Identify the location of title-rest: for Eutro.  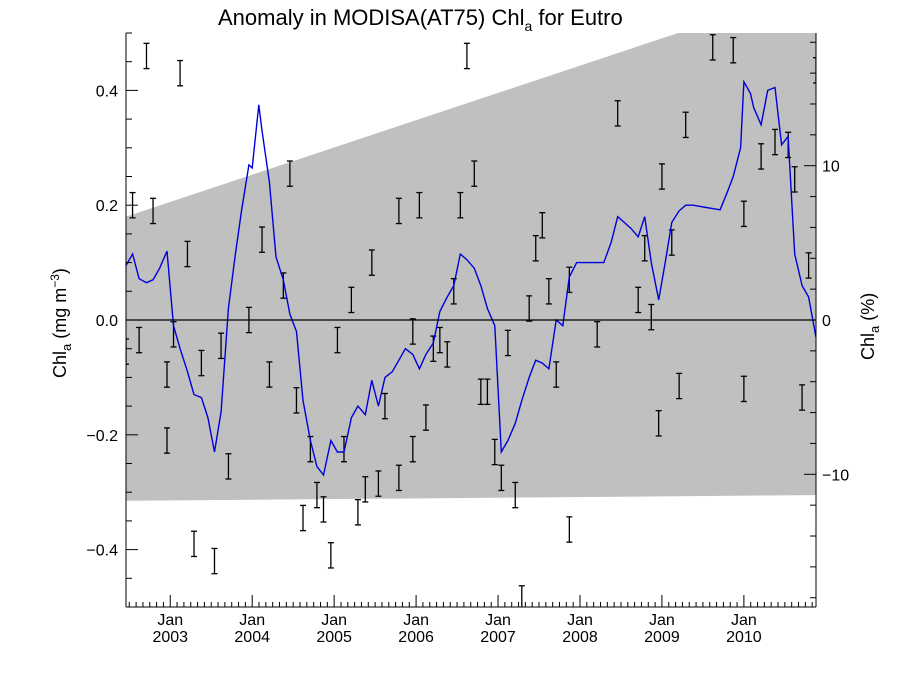
(577, 17).